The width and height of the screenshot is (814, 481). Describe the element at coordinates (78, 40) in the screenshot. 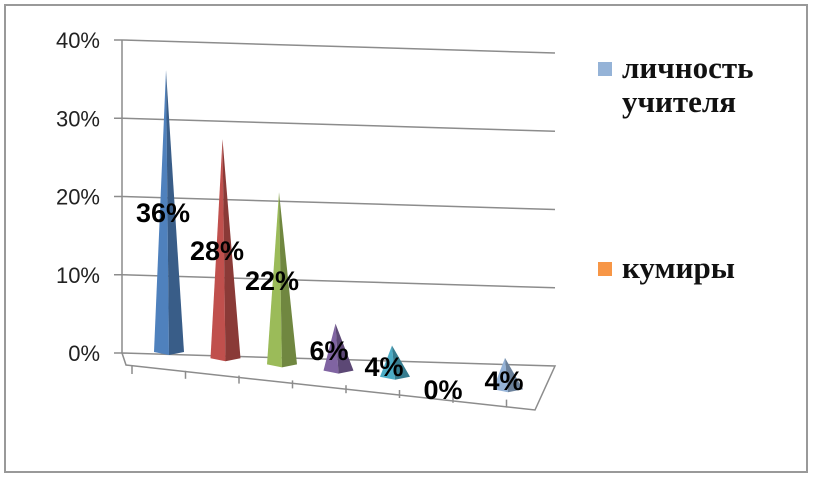

I see `y-tick-label: 40%` at that location.